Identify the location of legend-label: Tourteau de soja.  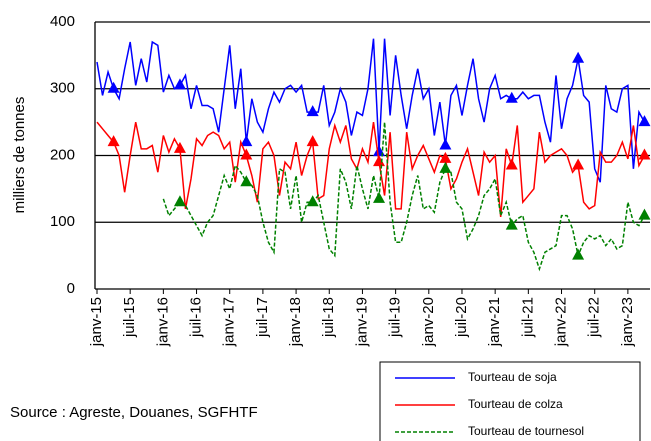
(512, 377).